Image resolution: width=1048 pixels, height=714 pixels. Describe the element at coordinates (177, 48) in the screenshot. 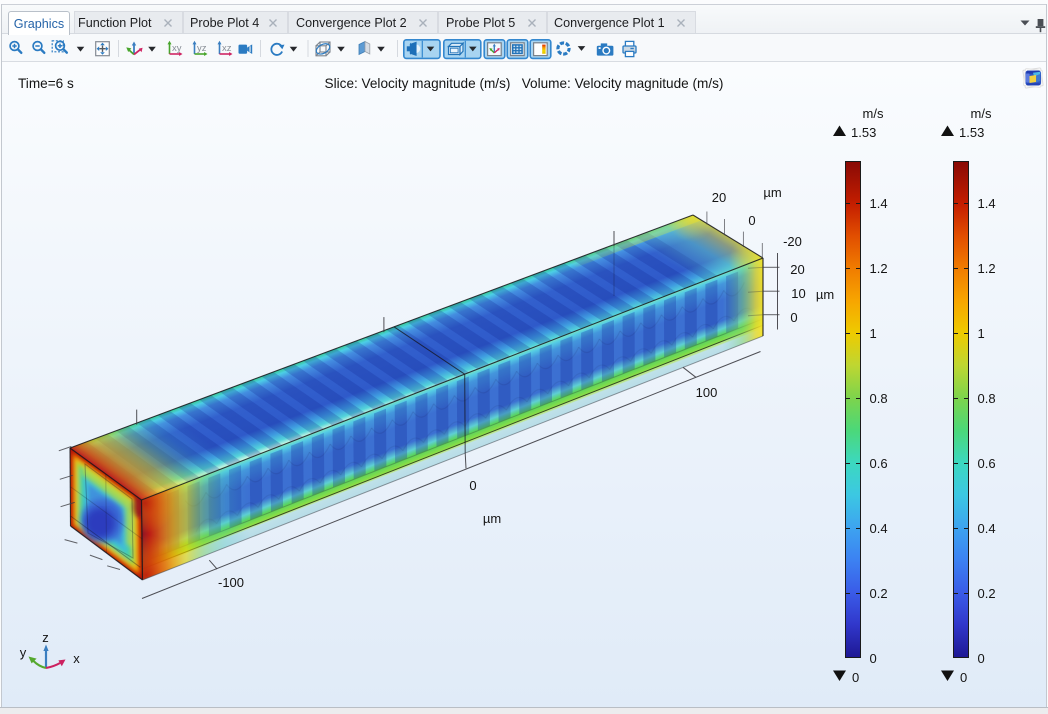

I see `svg-text: xy` at that location.